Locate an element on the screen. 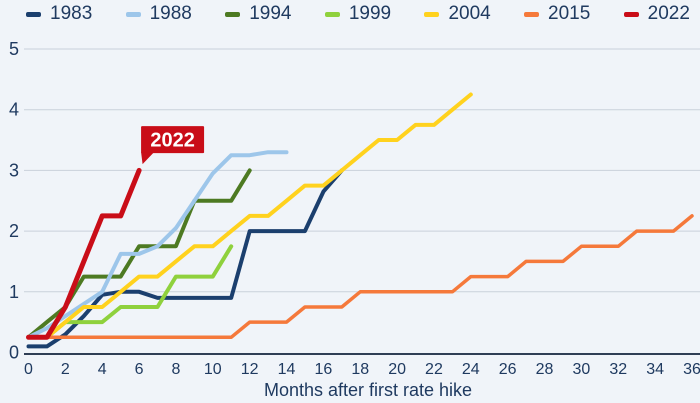 The height and width of the screenshot is (403, 700). legend-item-1999: 1999 is located at coordinates (358, 14).